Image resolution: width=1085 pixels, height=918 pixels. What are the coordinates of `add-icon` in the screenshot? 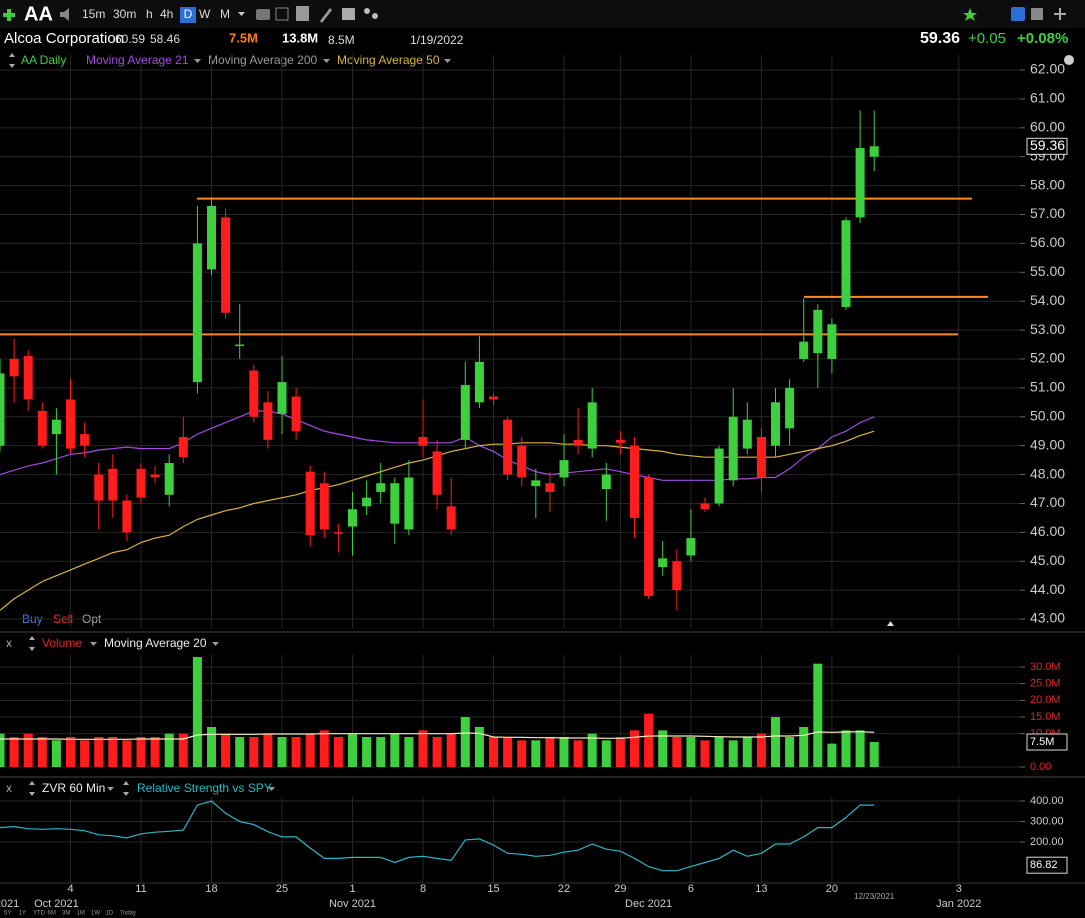 It's located at (9, 15).